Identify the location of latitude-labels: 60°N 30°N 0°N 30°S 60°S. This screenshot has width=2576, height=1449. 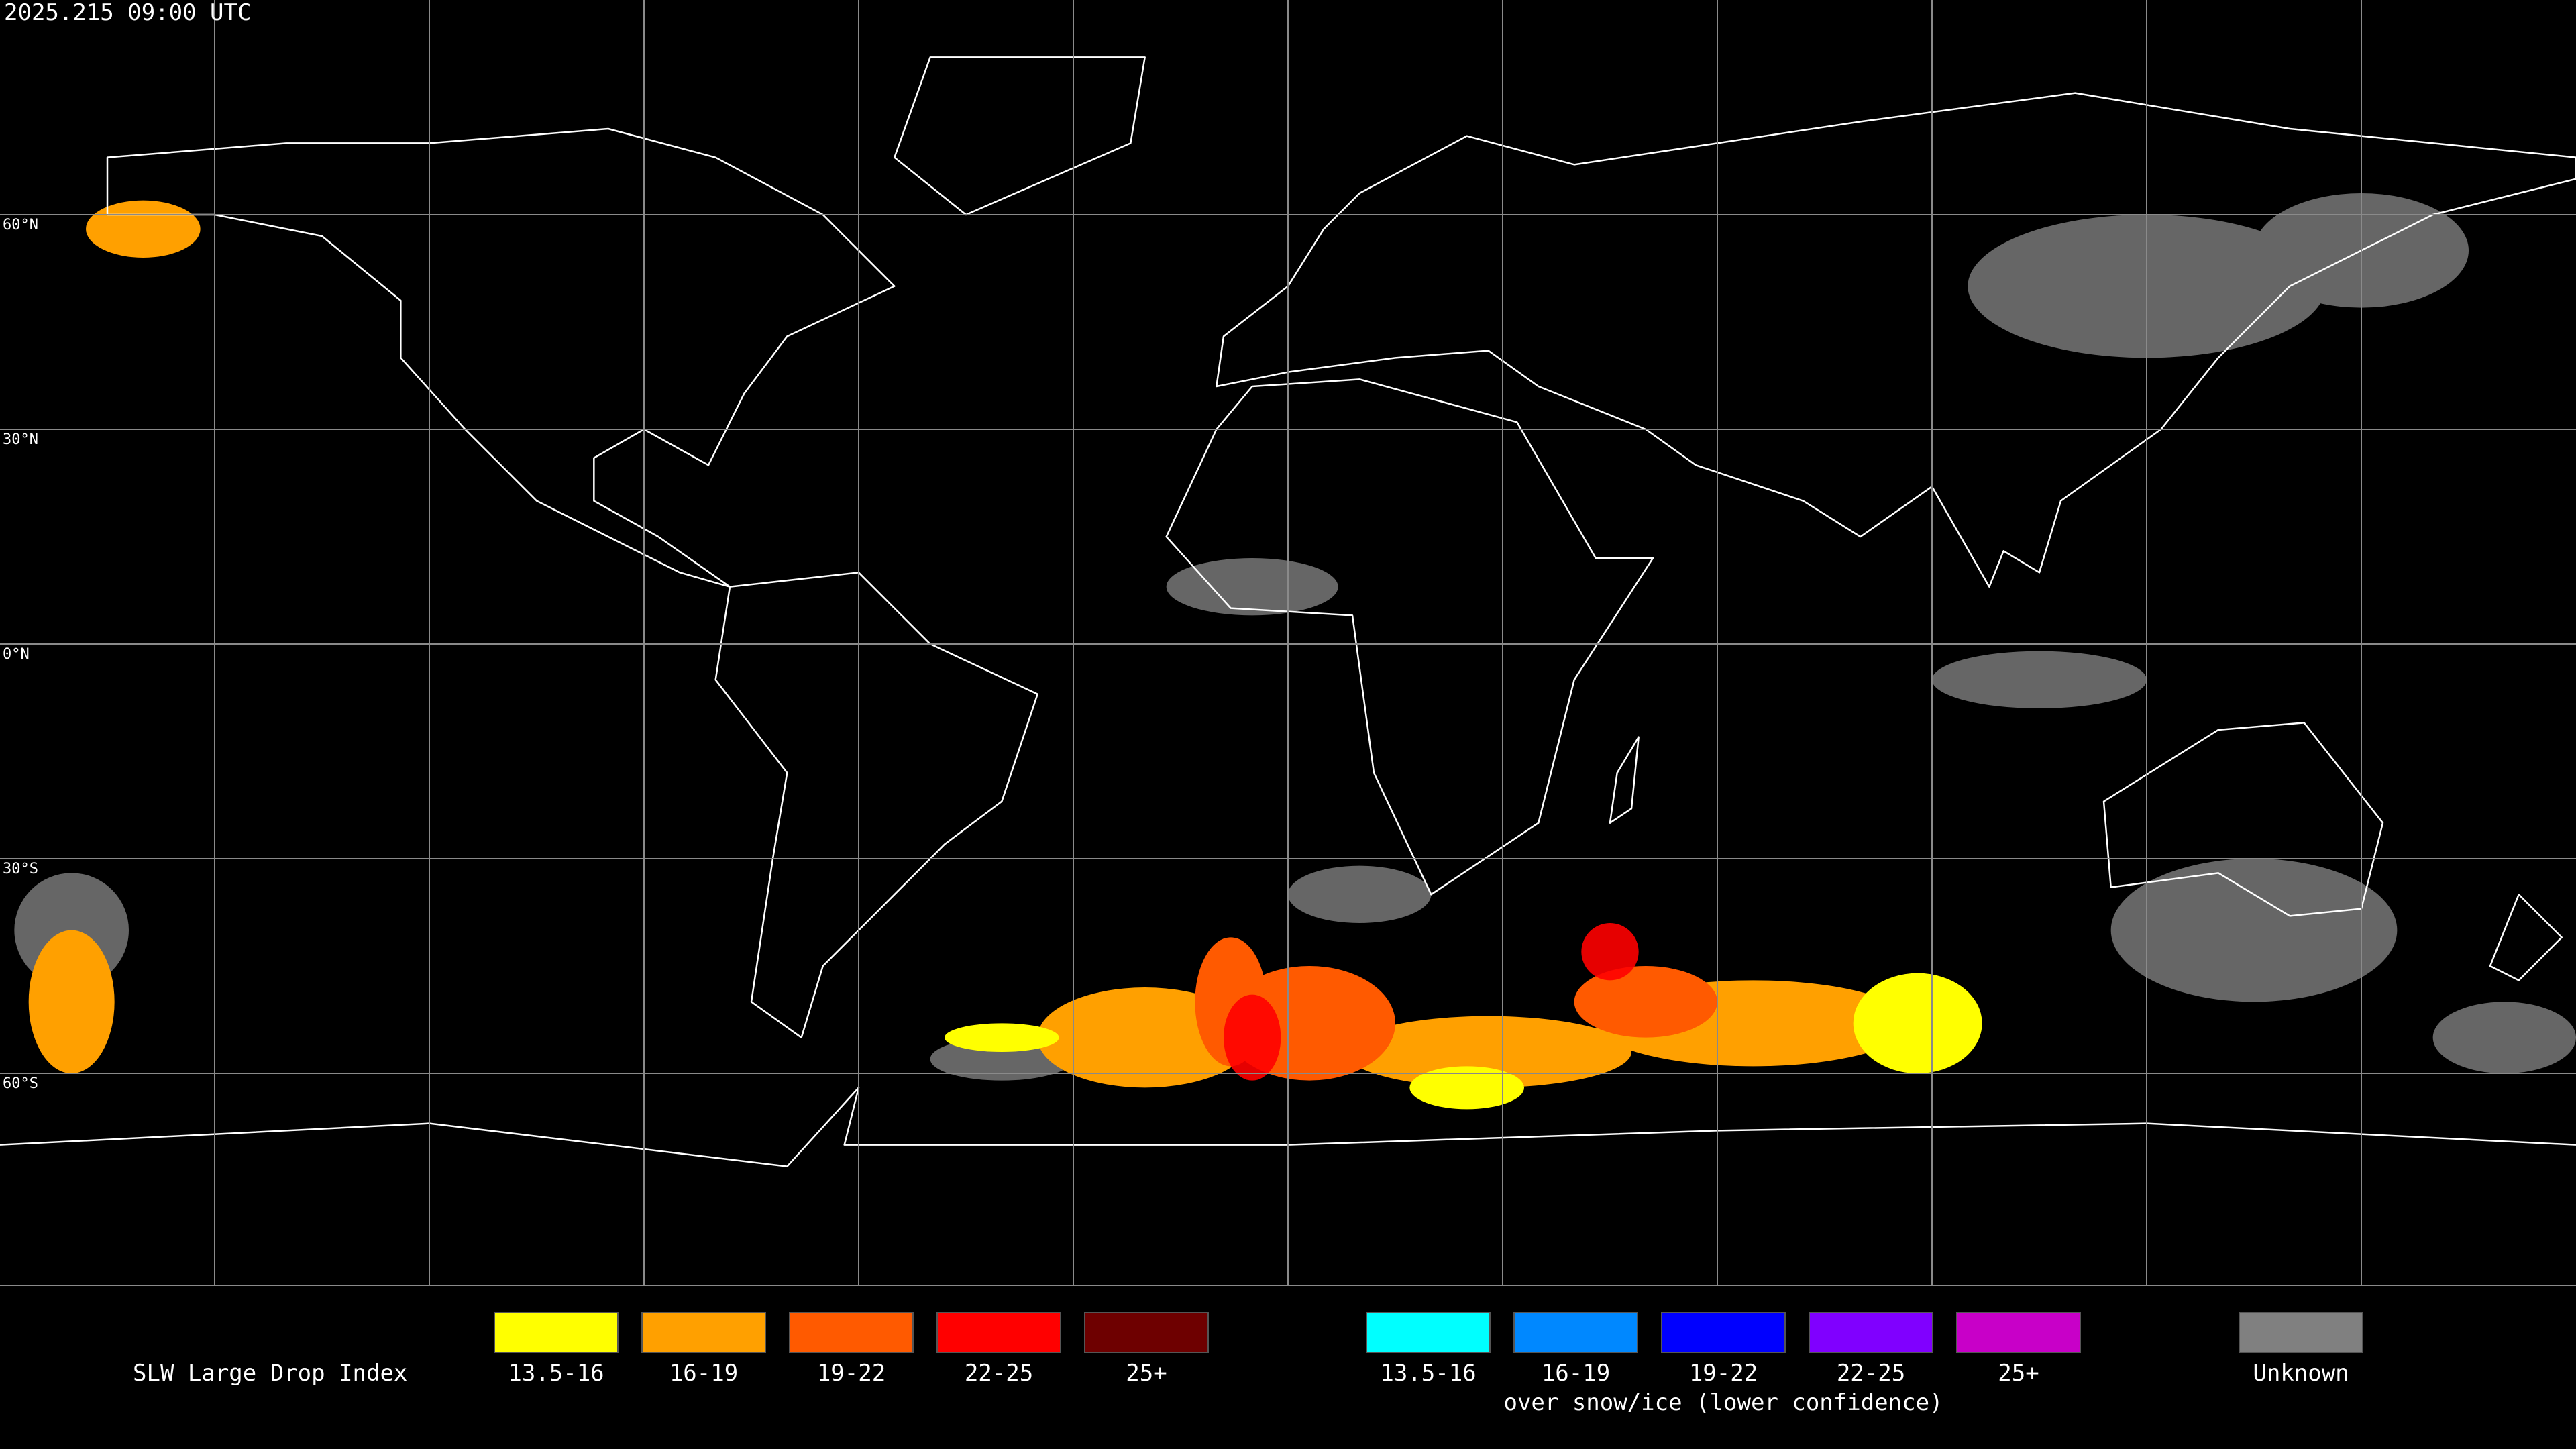
(20, 654).